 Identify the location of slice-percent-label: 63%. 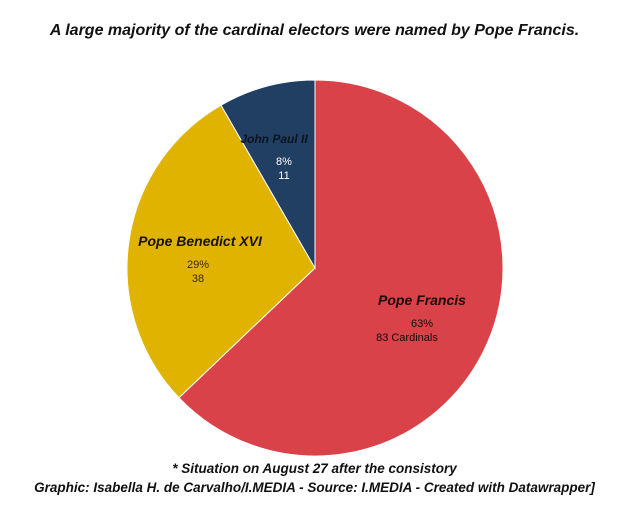
(422, 324).